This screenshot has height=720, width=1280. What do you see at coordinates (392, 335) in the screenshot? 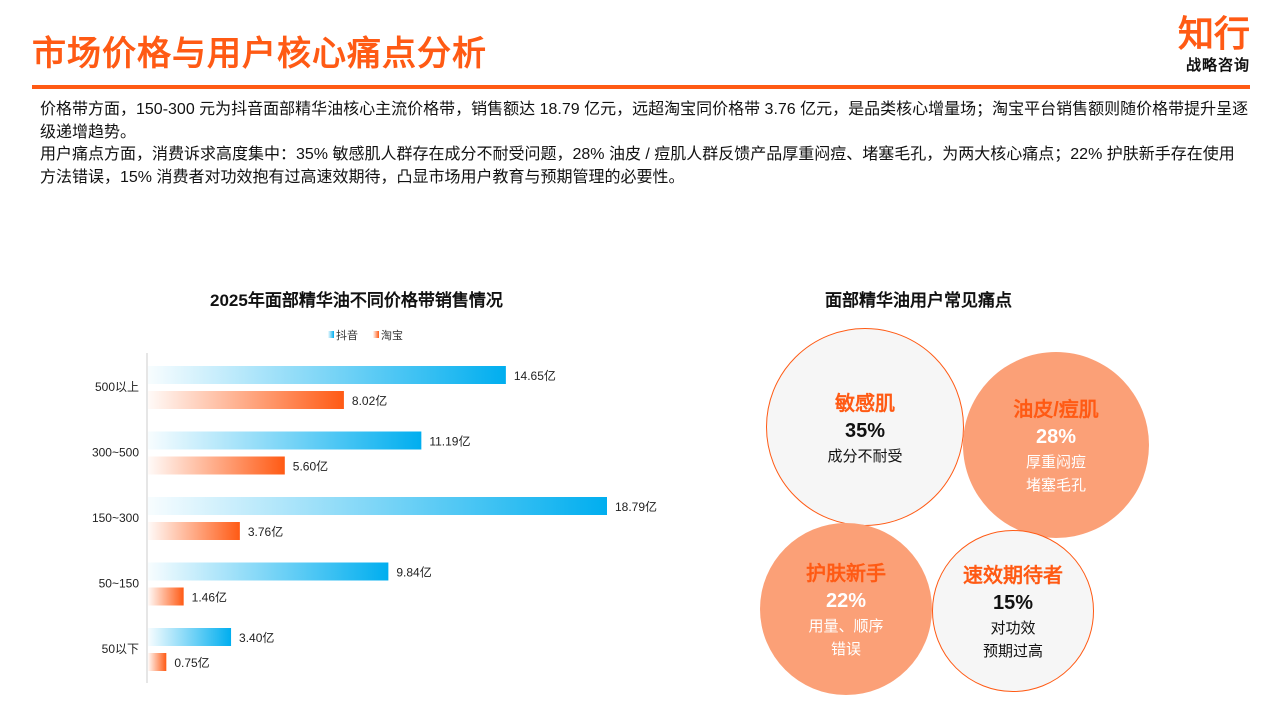
I see `legend-label-1: 淘宝` at bounding box center [392, 335].